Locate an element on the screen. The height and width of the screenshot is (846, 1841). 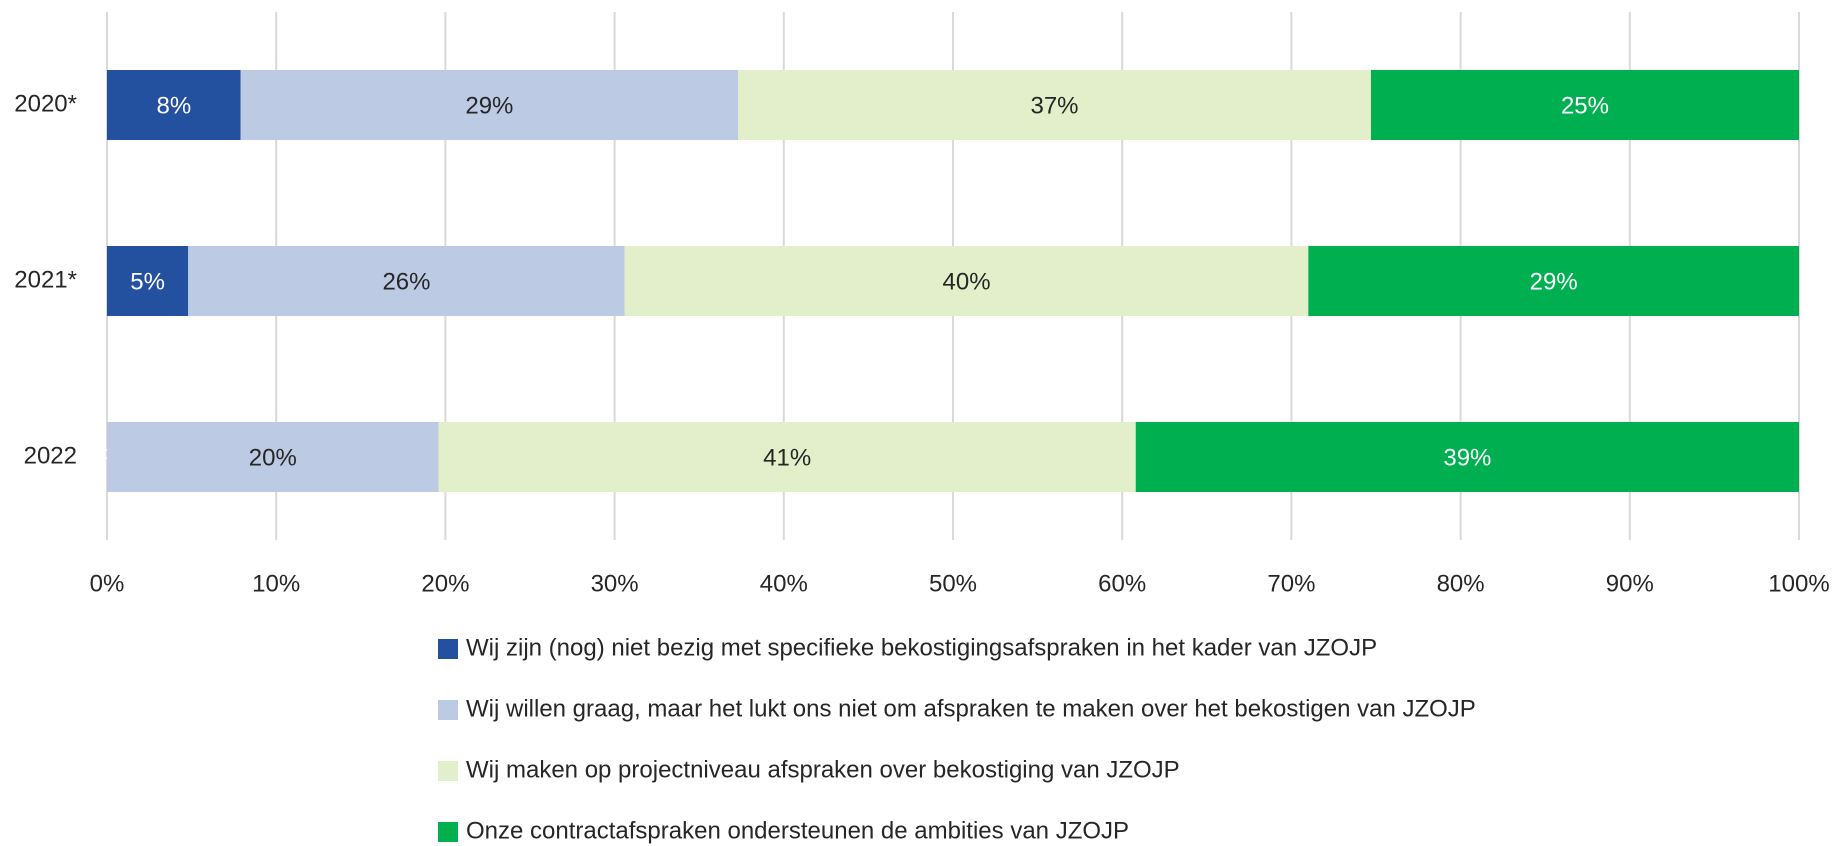
y-tick-label: 2022 is located at coordinates (50, 455).